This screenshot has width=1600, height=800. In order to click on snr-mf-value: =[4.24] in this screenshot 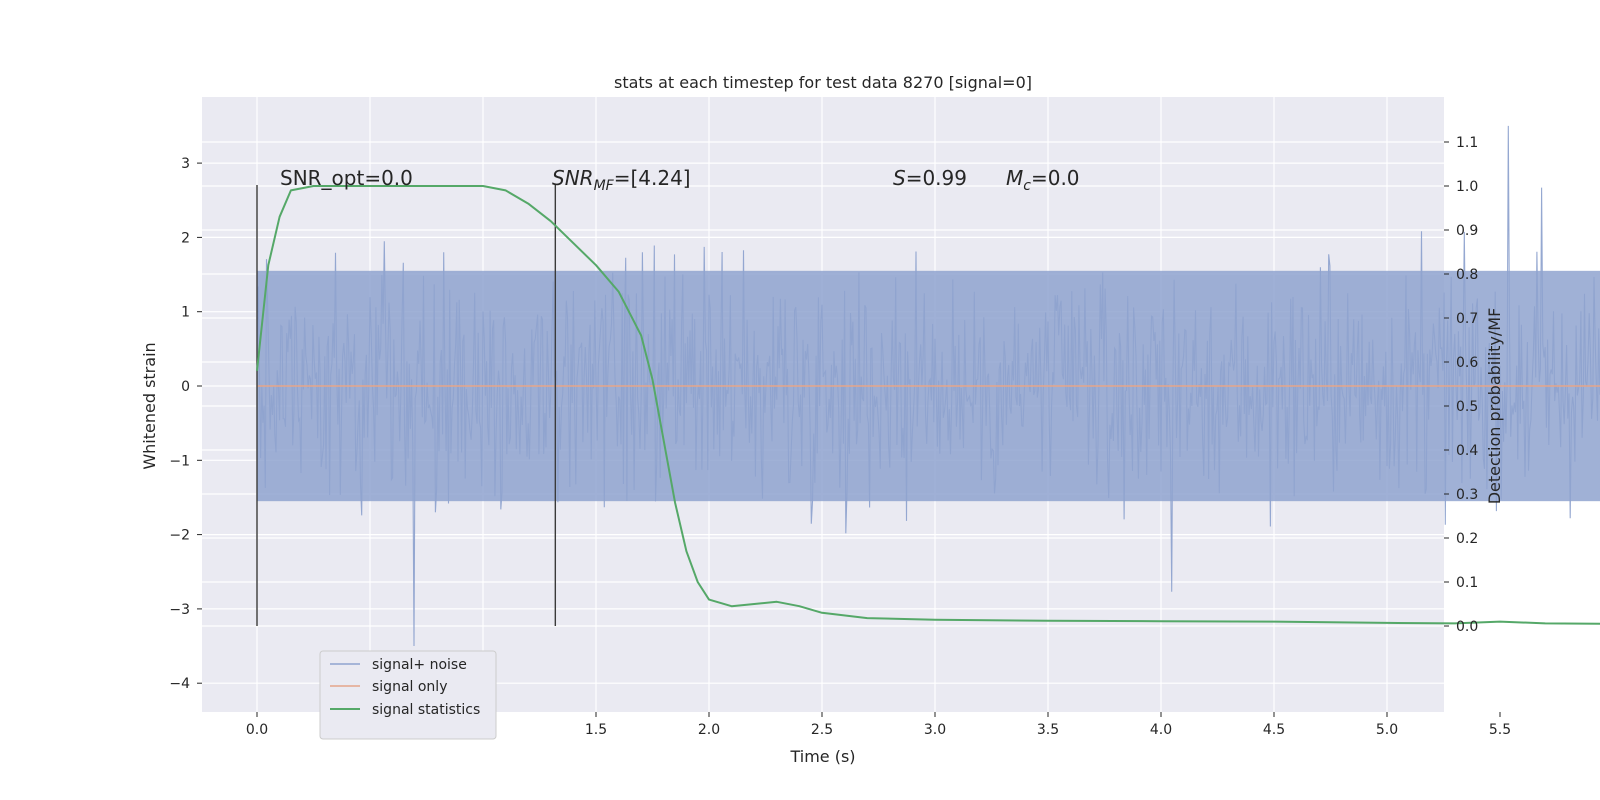, I will do `click(652, 178)`.